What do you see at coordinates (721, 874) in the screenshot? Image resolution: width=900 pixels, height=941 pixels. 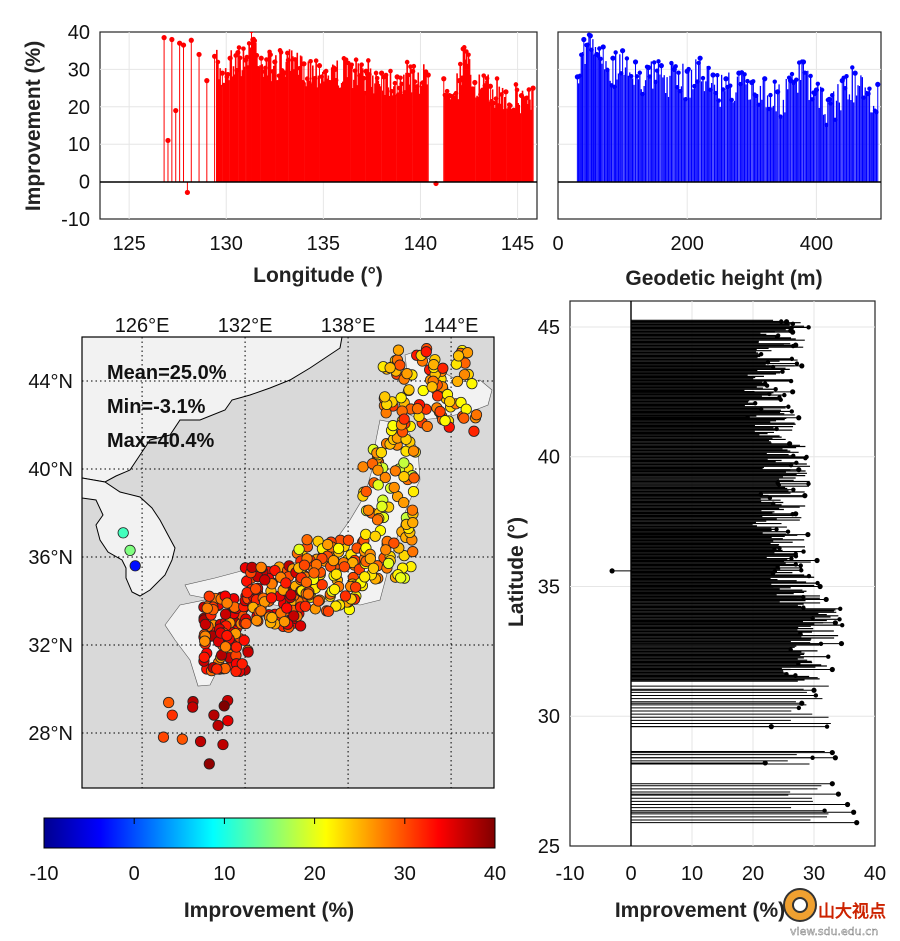 I see `latitude-plot-xticks: -10 0 10 20 30 40` at bounding box center [721, 874].